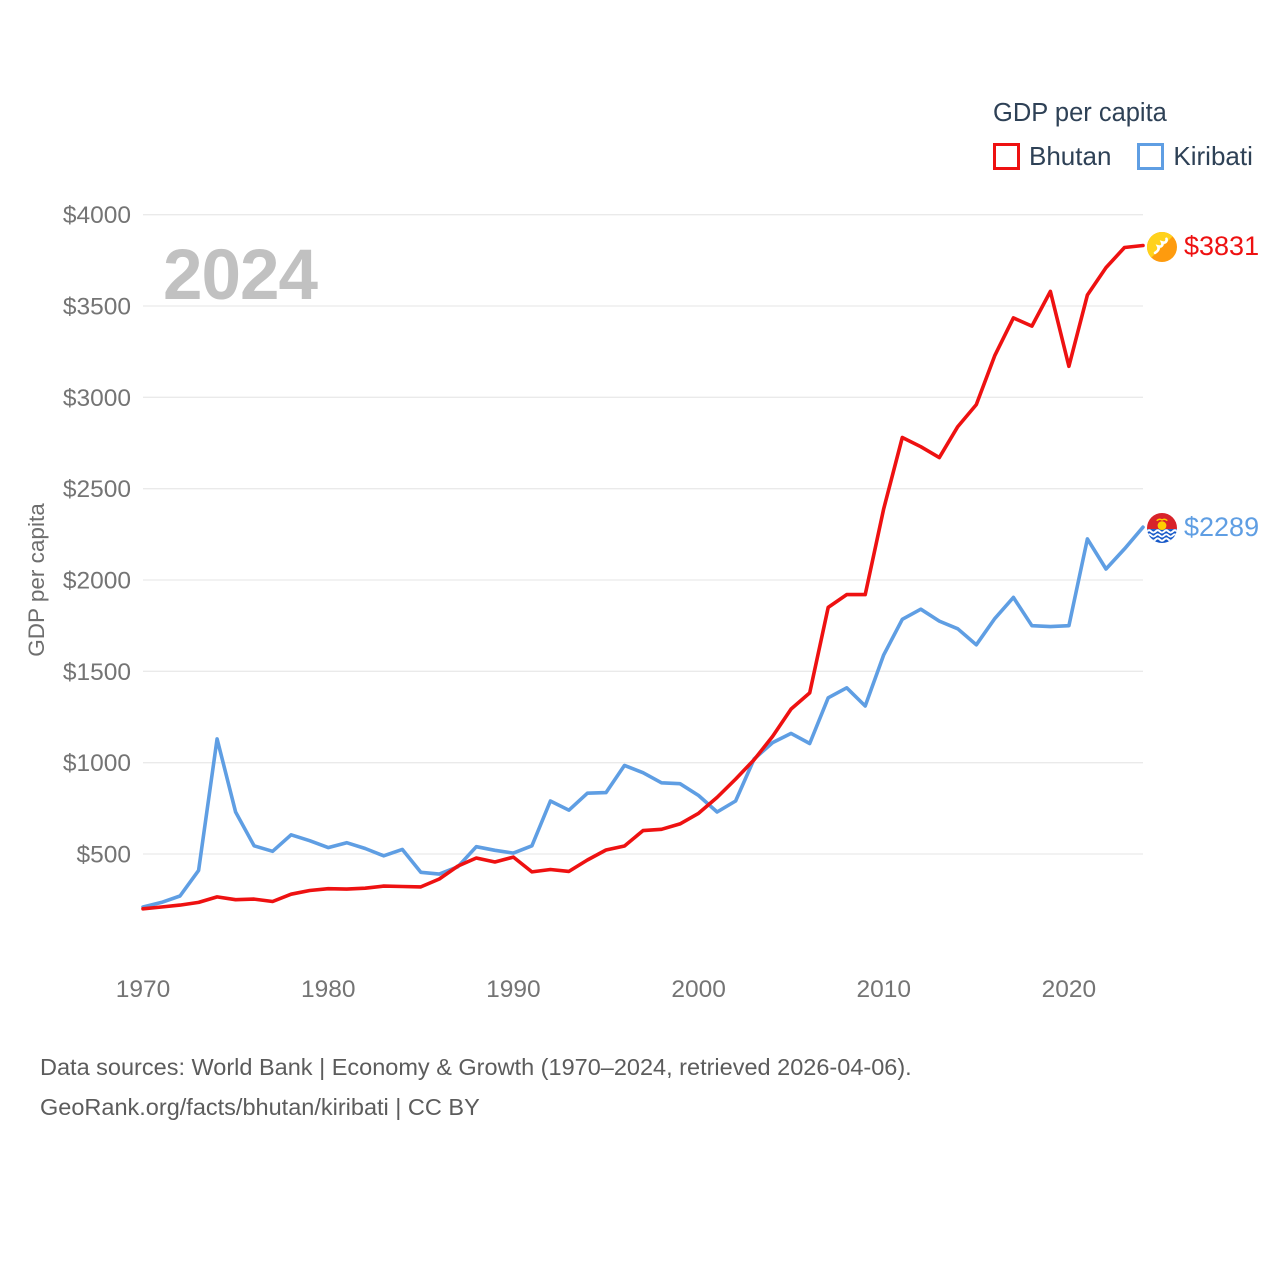 The image size is (1280, 1280). What do you see at coordinates (36, 580) in the screenshot?
I see `y-axis-title: GDP per capita` at bounding box center [36, 580].